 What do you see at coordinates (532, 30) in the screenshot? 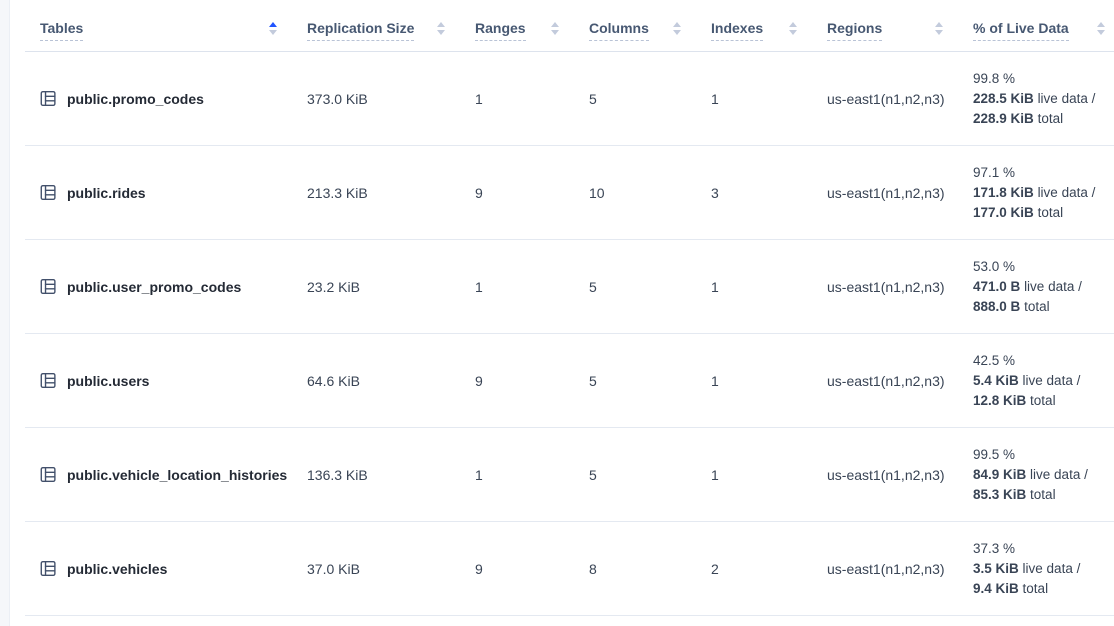
I see `column-header: Ranges` at bounding box center [532, 30].